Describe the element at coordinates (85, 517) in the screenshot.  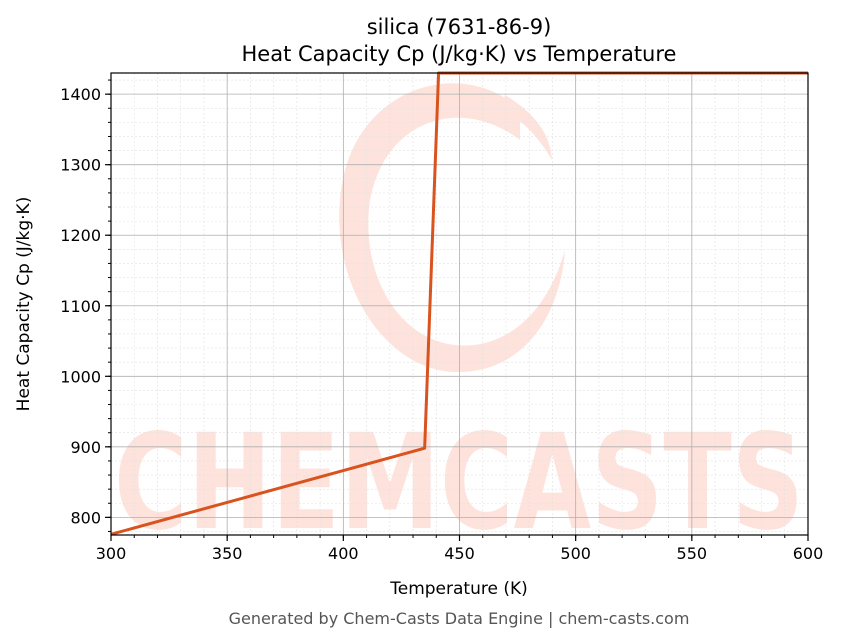
I see `y-tick-label: 800` at that location.